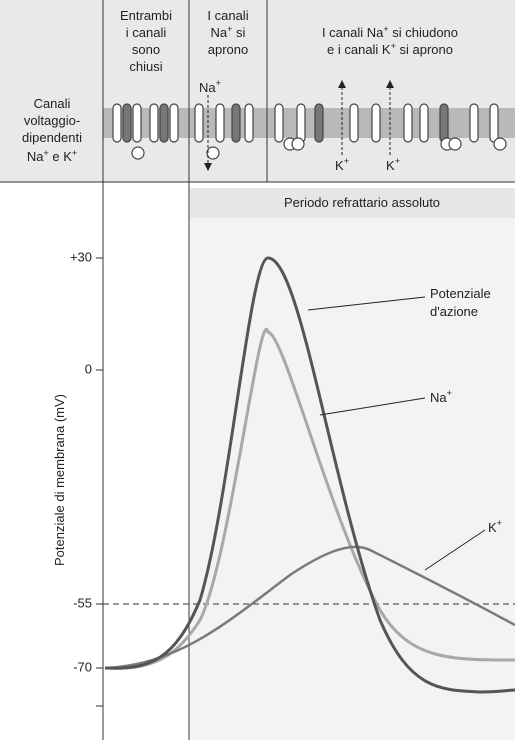 This screenshot has height=745, width=515. Describe the element at coordinates (146, 49) in the screenshot. I see `col-text: sono` at that location.